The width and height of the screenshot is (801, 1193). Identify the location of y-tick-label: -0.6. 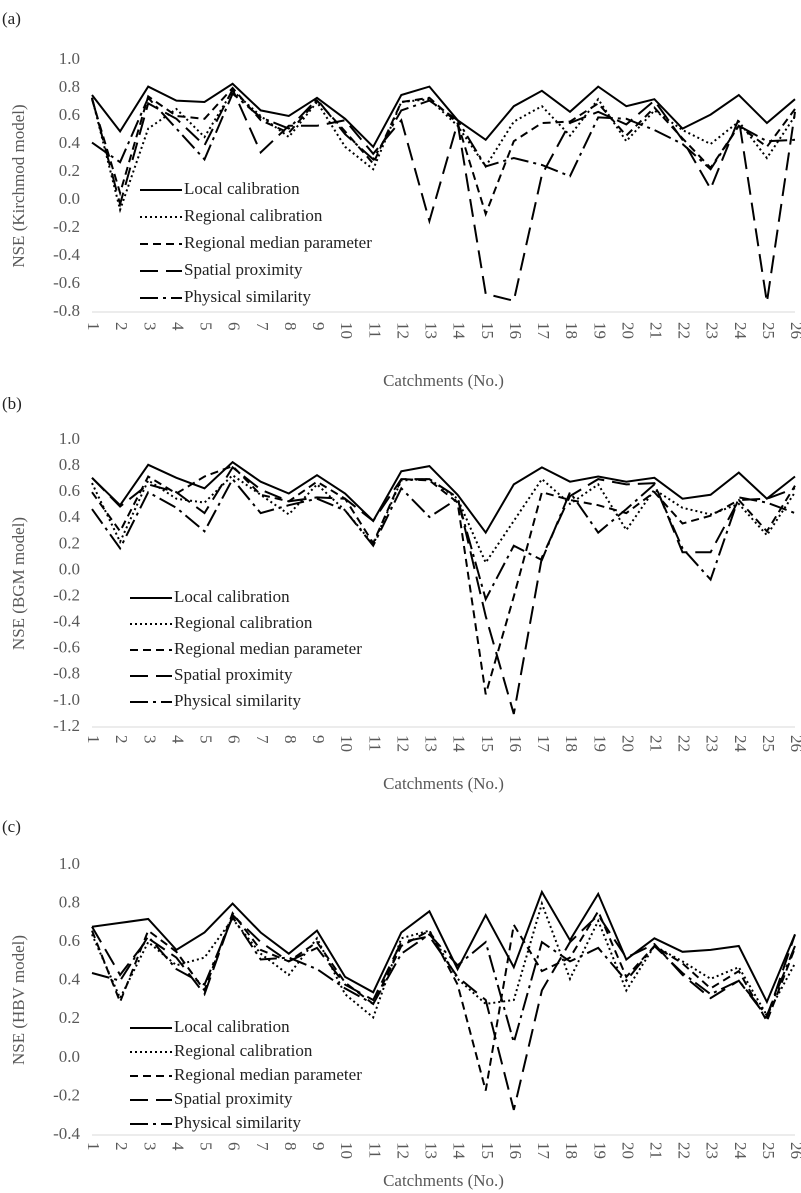
(66, 647).